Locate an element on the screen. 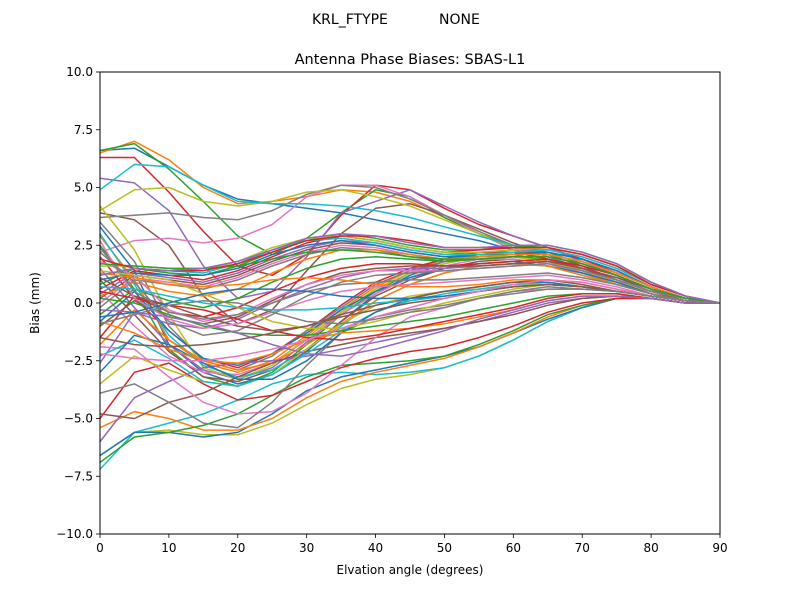 The height and width of the screenshot is (600, 800). y-tick-label: 10.0 is located at coordinates (79, 72).